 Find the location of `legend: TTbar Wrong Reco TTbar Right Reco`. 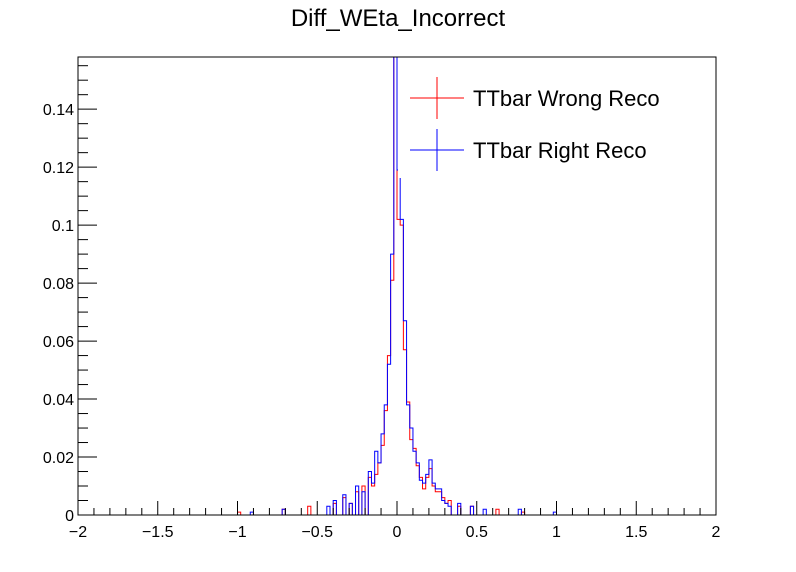

legend: TTbar Wrong Reco TTbar Right Reco is located at coordinates (551, 122).